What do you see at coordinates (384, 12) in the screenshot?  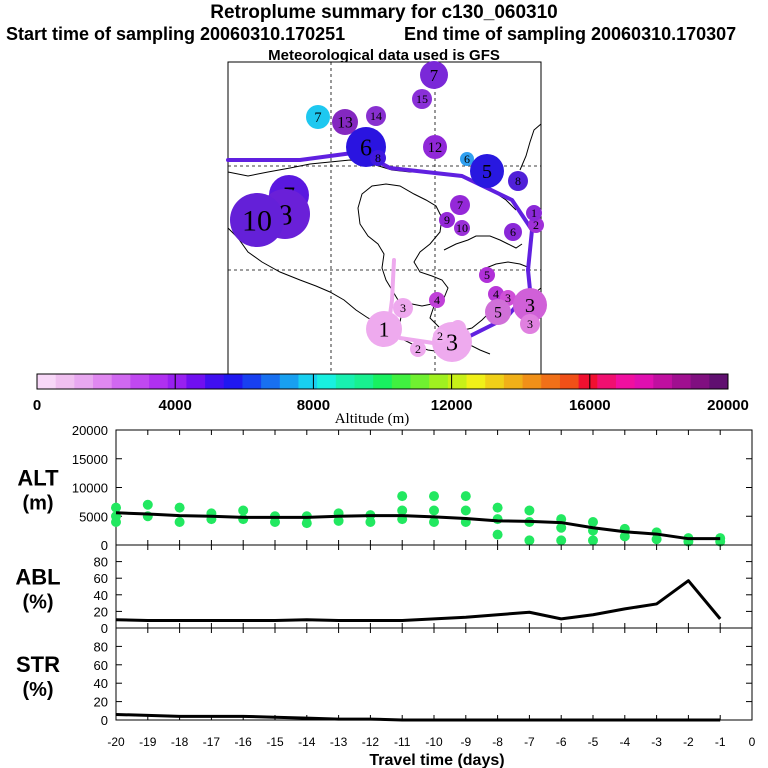 I see `chart-title: Retroplume summary for c130_060310` at bounding box center [384, 12].